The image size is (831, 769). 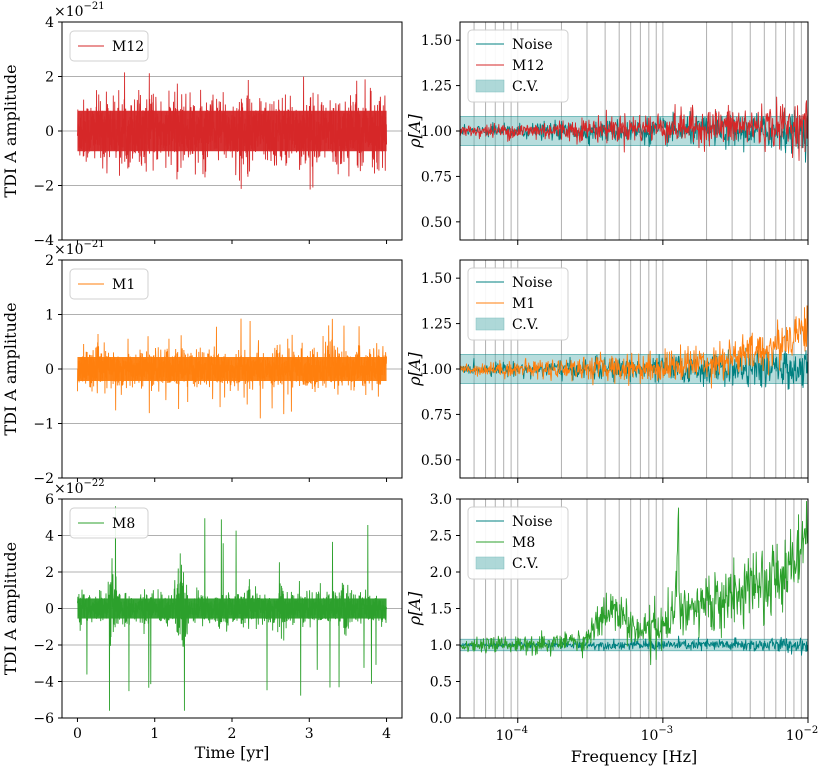 I want to click on x-tick-label: 3, so click(x=309, y=734).